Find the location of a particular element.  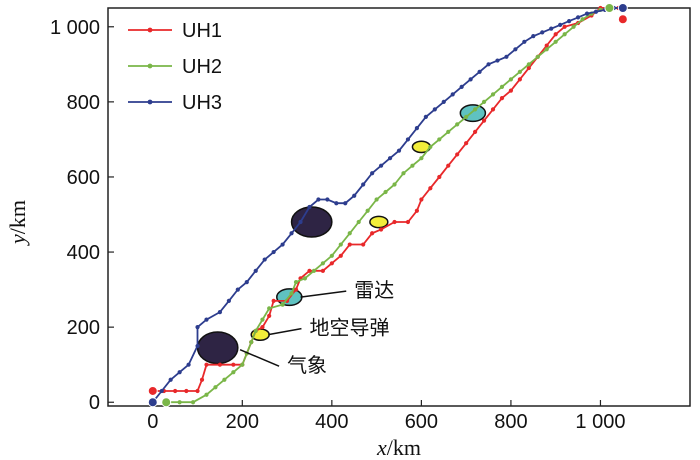

missile-obstacle is located at coordinates (379, 222).